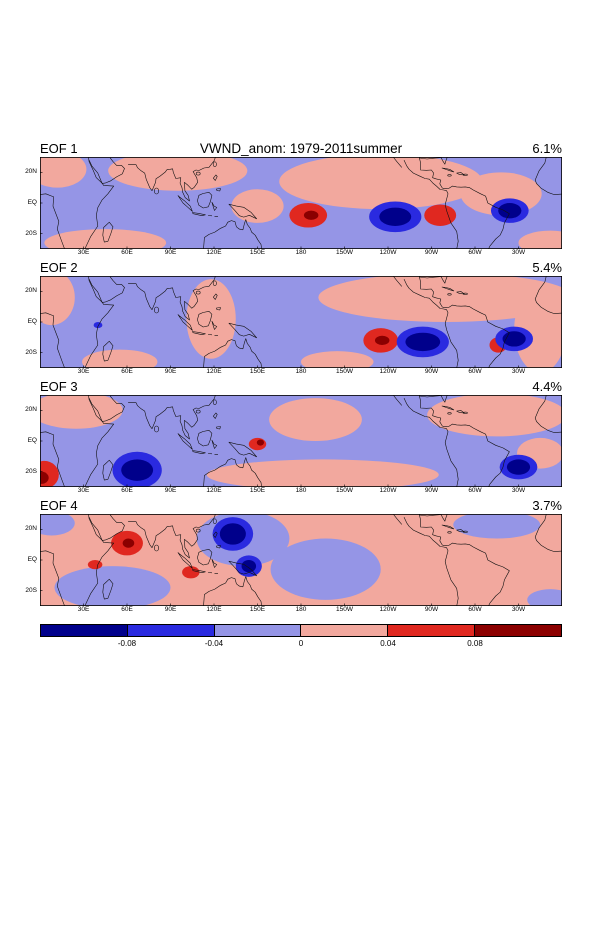  I want to click on variance-label: 4.4%, so click(547, 386).